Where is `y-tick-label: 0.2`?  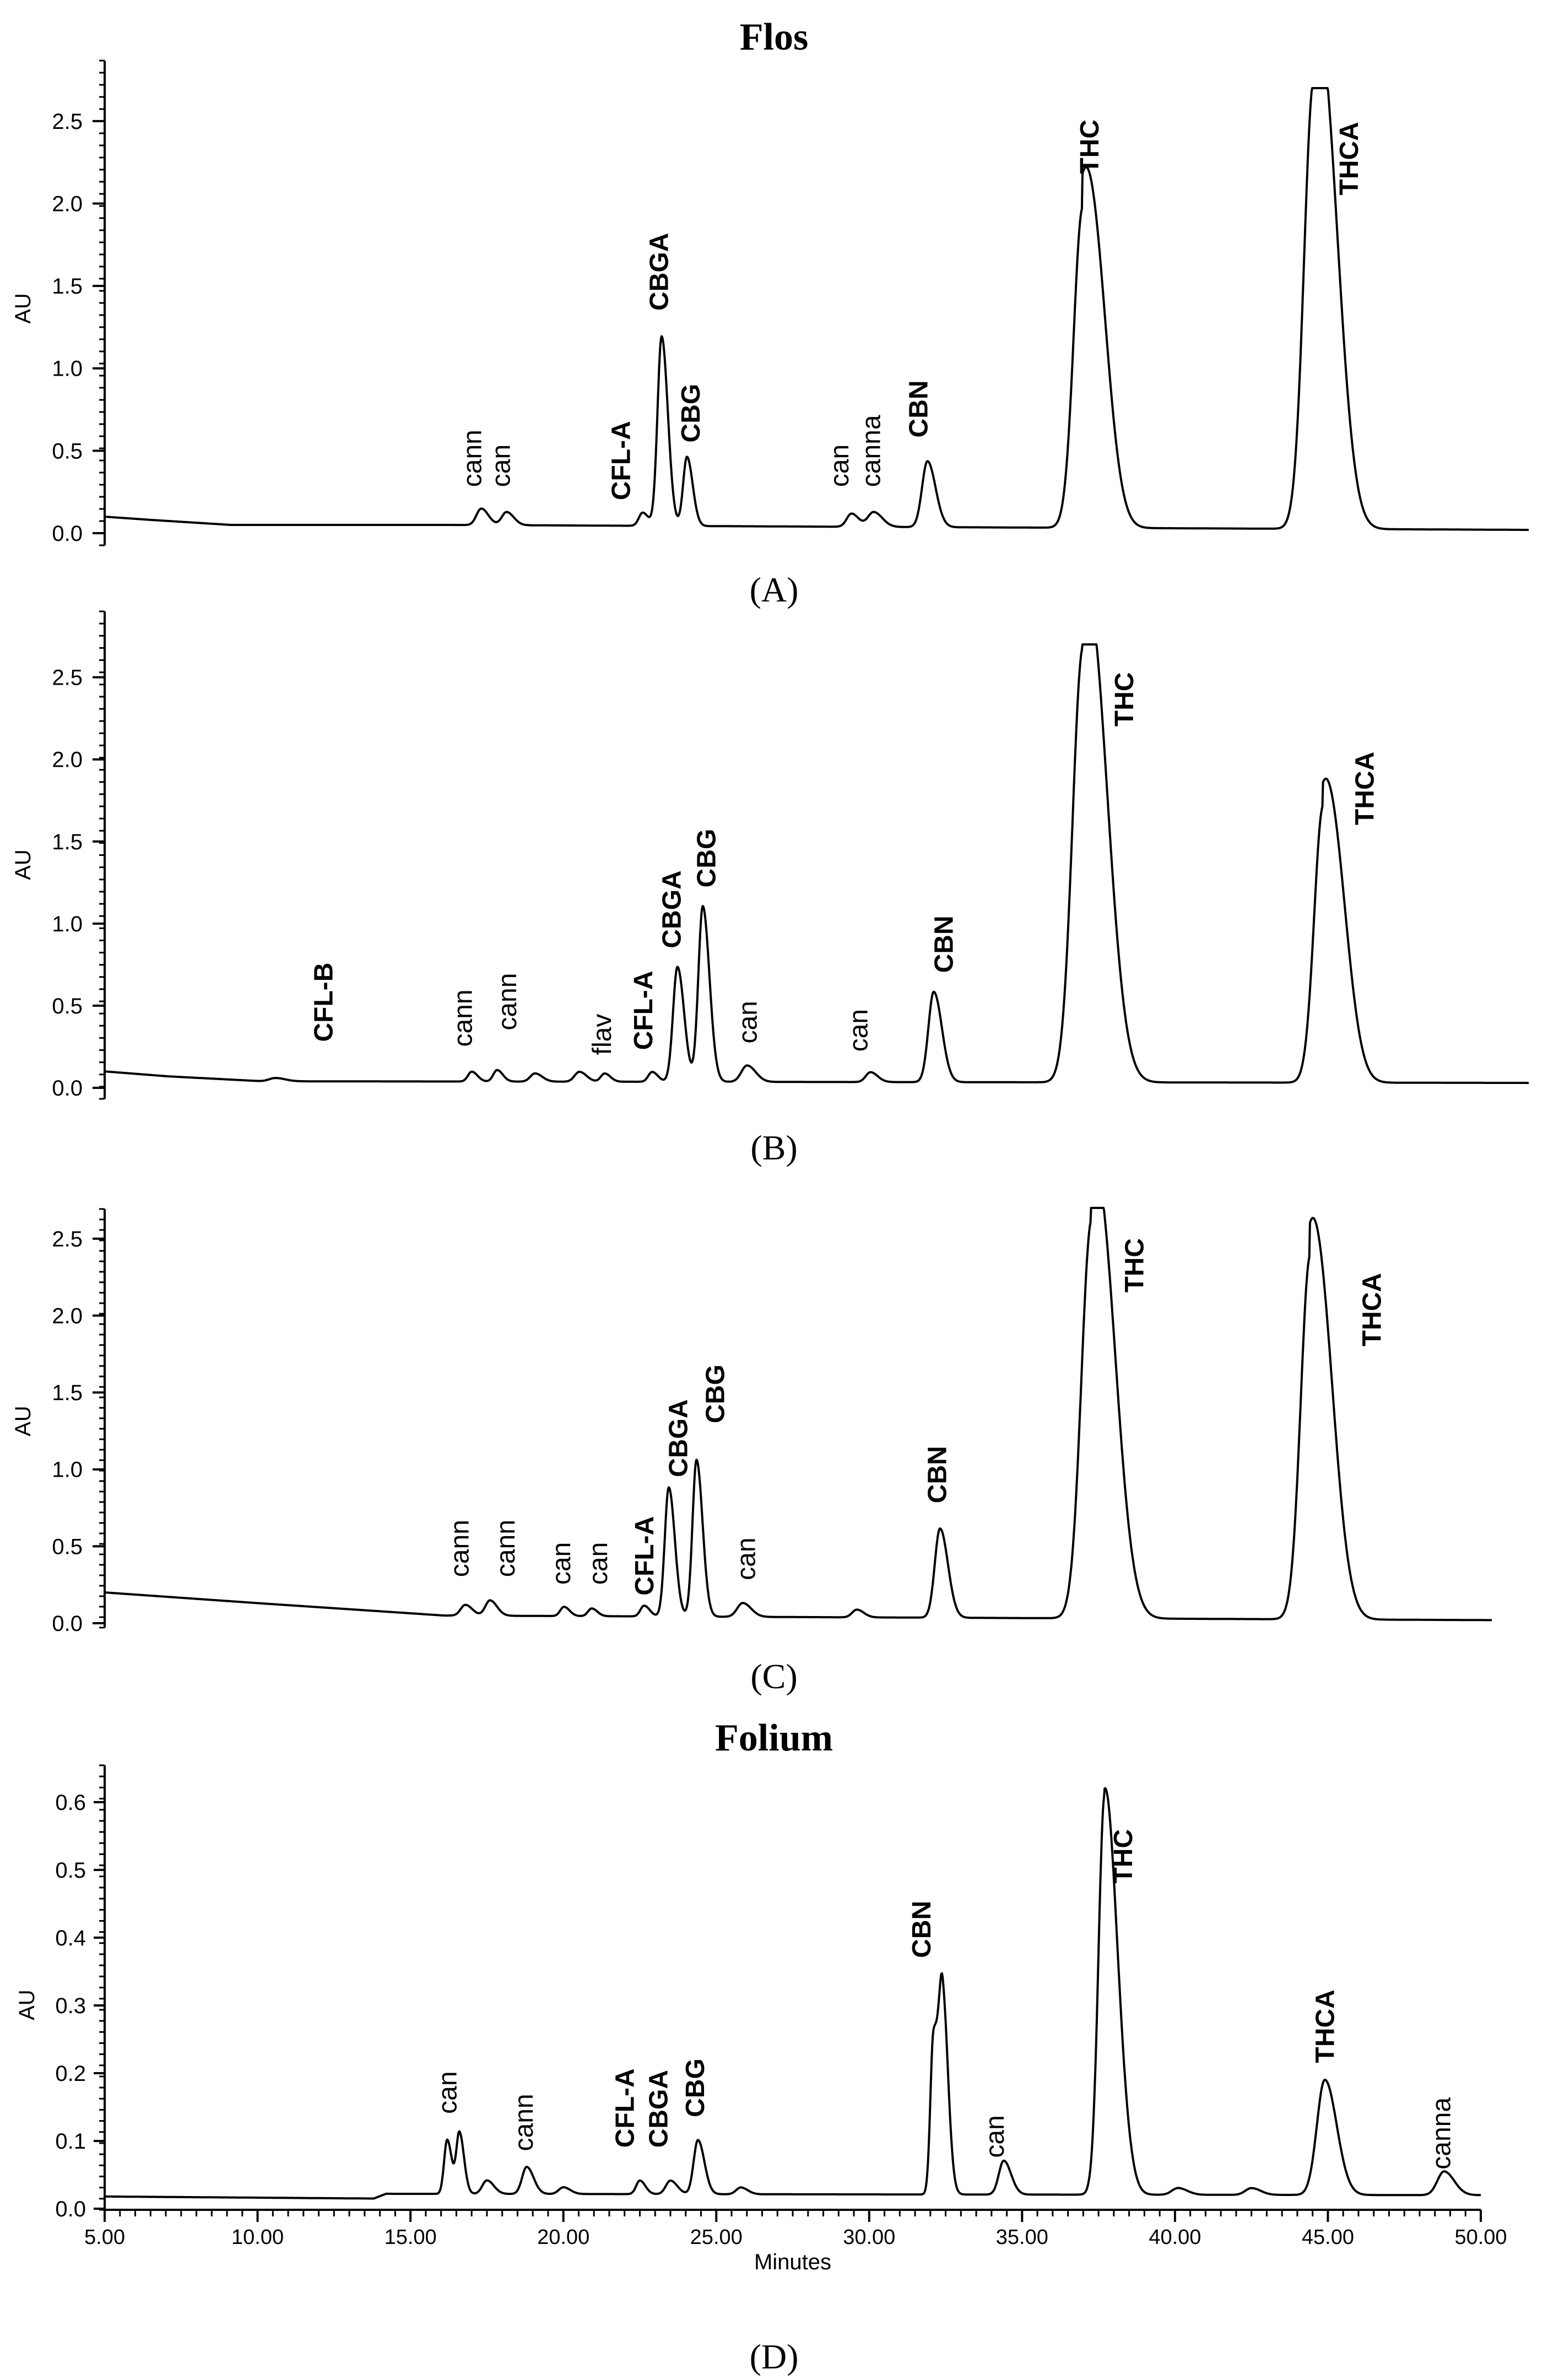
y-tick-label: 0.2 is located at coordinates (70, 2074).